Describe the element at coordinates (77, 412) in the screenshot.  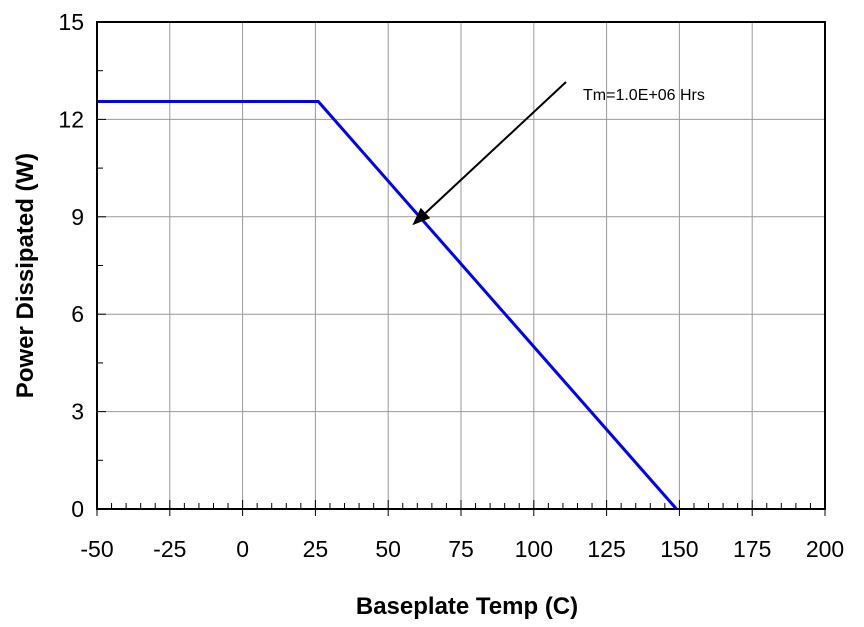
I see `y-tick-label: 3` at that location.